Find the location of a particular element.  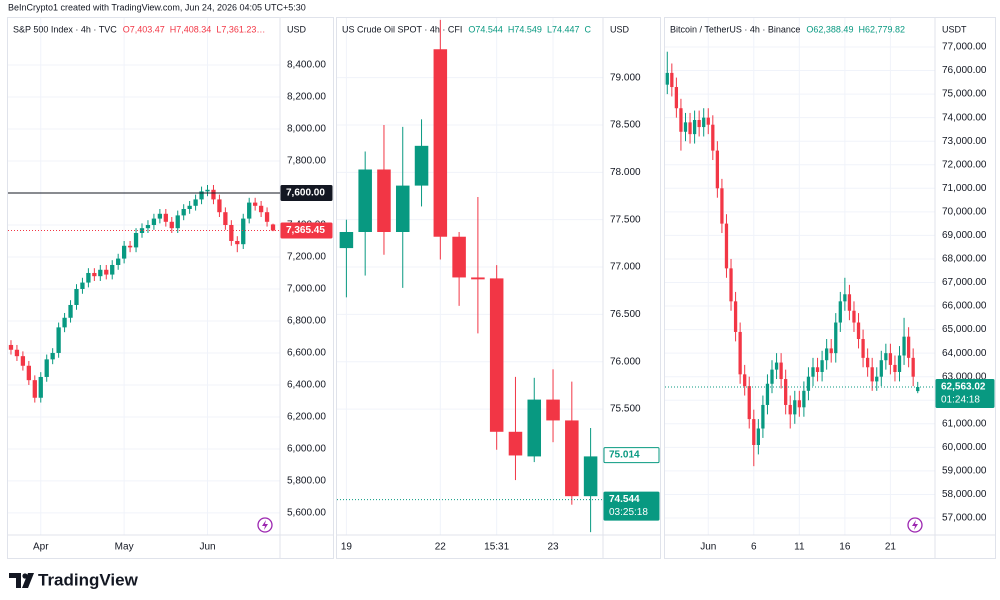

y-tick-label: 70,000.00 is located at coordinates (964, 211).